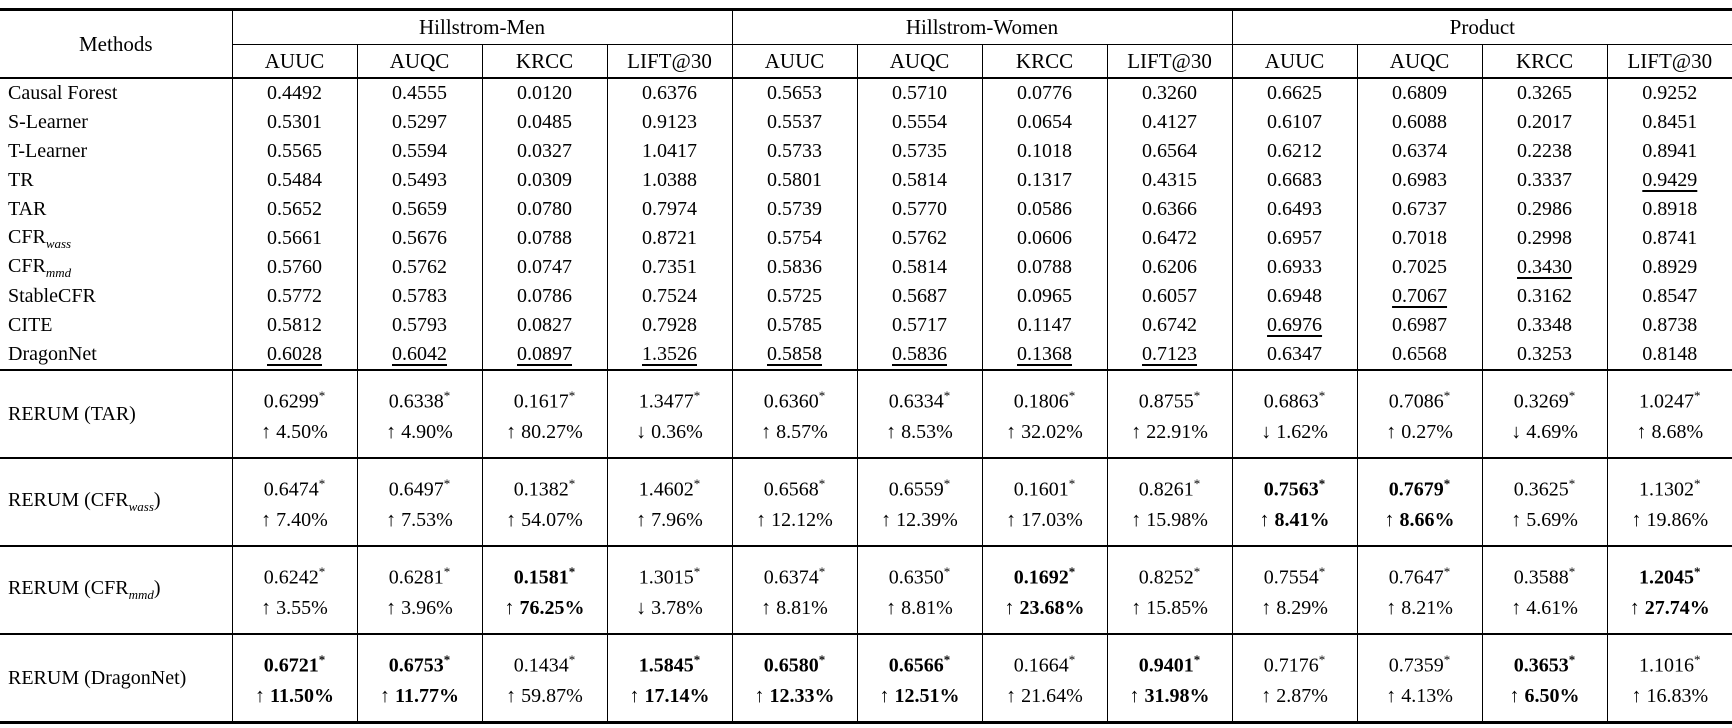 The width and height of the screenshot is (1732, 728). What do you see at coordinates (1044, 355) in the screenshot?
I see `value-cell: 0.1368` at bounding box center [1044, 355].